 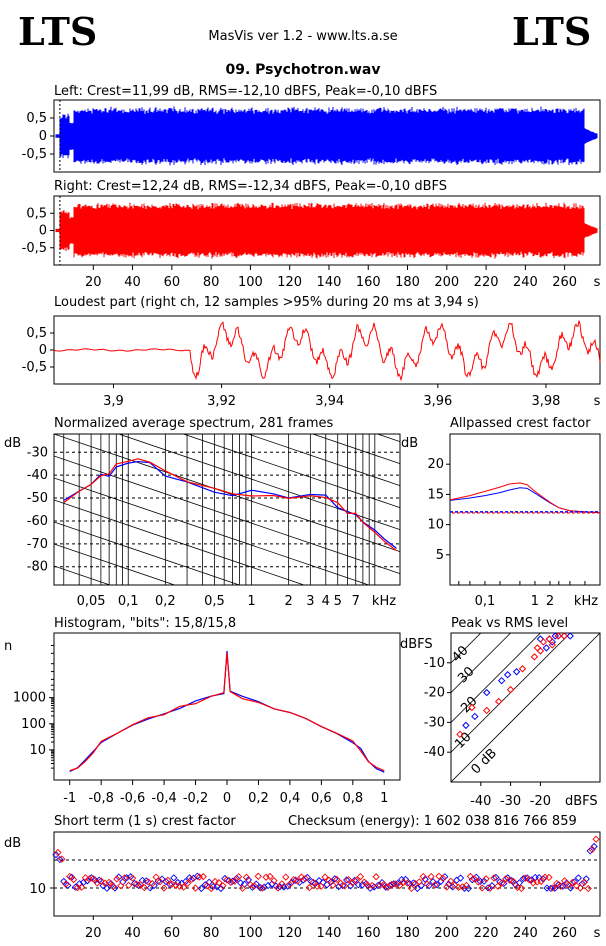 What do you see at coordinates (352, 798) in the screenshot?
I see `histogram-xtick-label: 0,8` at bounding box center [352, 798].